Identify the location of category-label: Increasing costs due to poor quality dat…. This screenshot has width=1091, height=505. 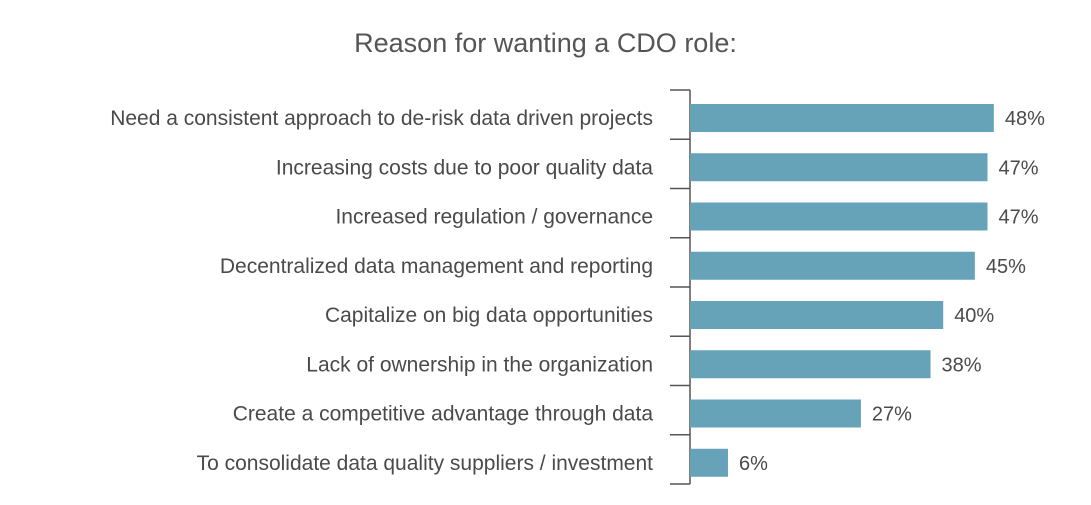
(464, 167).